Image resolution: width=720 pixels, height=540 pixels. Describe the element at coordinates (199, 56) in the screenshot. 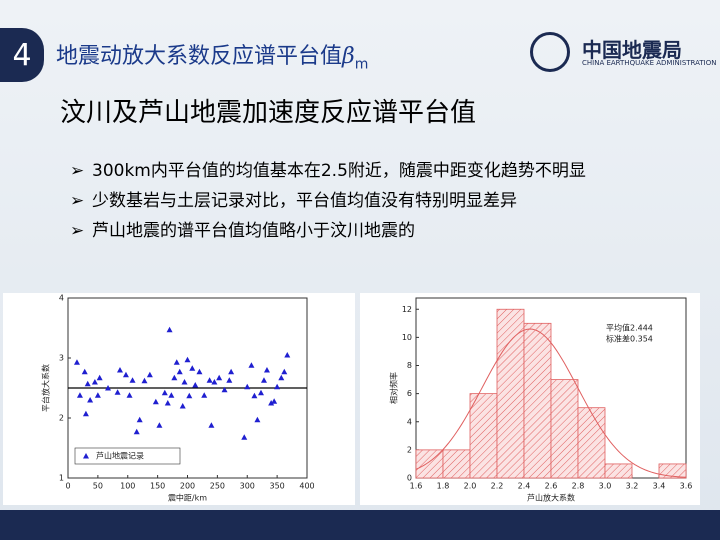

I see `title-text: 地震动放大系数反应谱平台值` at that location.